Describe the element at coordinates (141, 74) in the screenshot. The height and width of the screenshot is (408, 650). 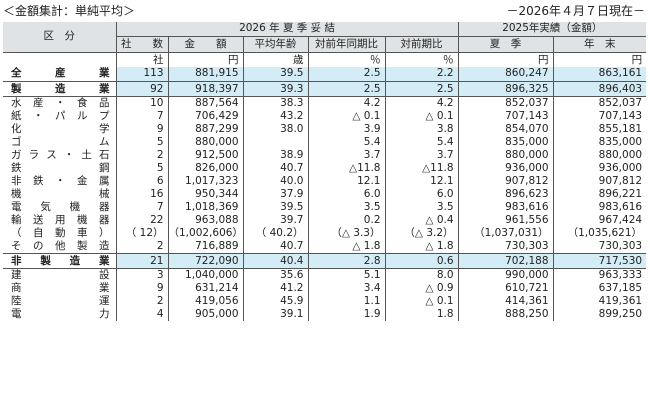
I see `cell-companies: 113` at that location.